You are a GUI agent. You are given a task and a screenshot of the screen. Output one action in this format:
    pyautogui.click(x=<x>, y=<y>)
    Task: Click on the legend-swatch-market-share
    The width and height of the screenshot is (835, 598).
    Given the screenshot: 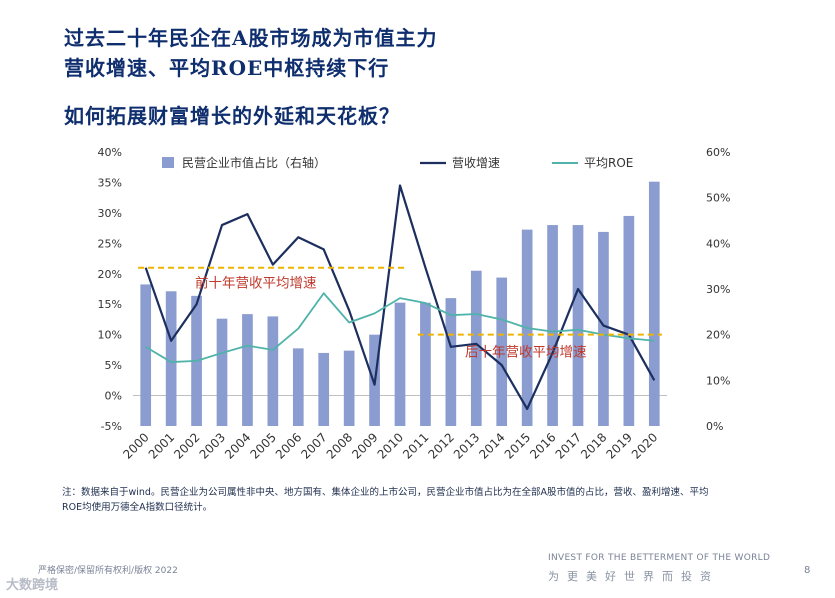 What is the action you would take?
    pyautogui.click(x=168, y=162)
    